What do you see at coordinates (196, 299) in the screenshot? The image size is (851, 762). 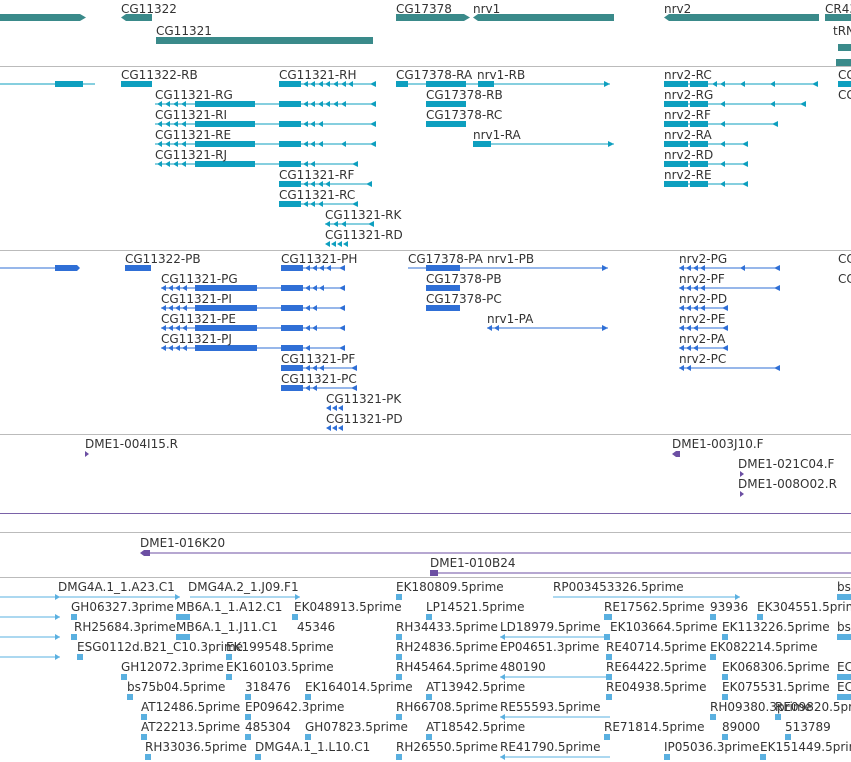 I see `protein-label: CG11321-PI` at bounding box center [196, 299].